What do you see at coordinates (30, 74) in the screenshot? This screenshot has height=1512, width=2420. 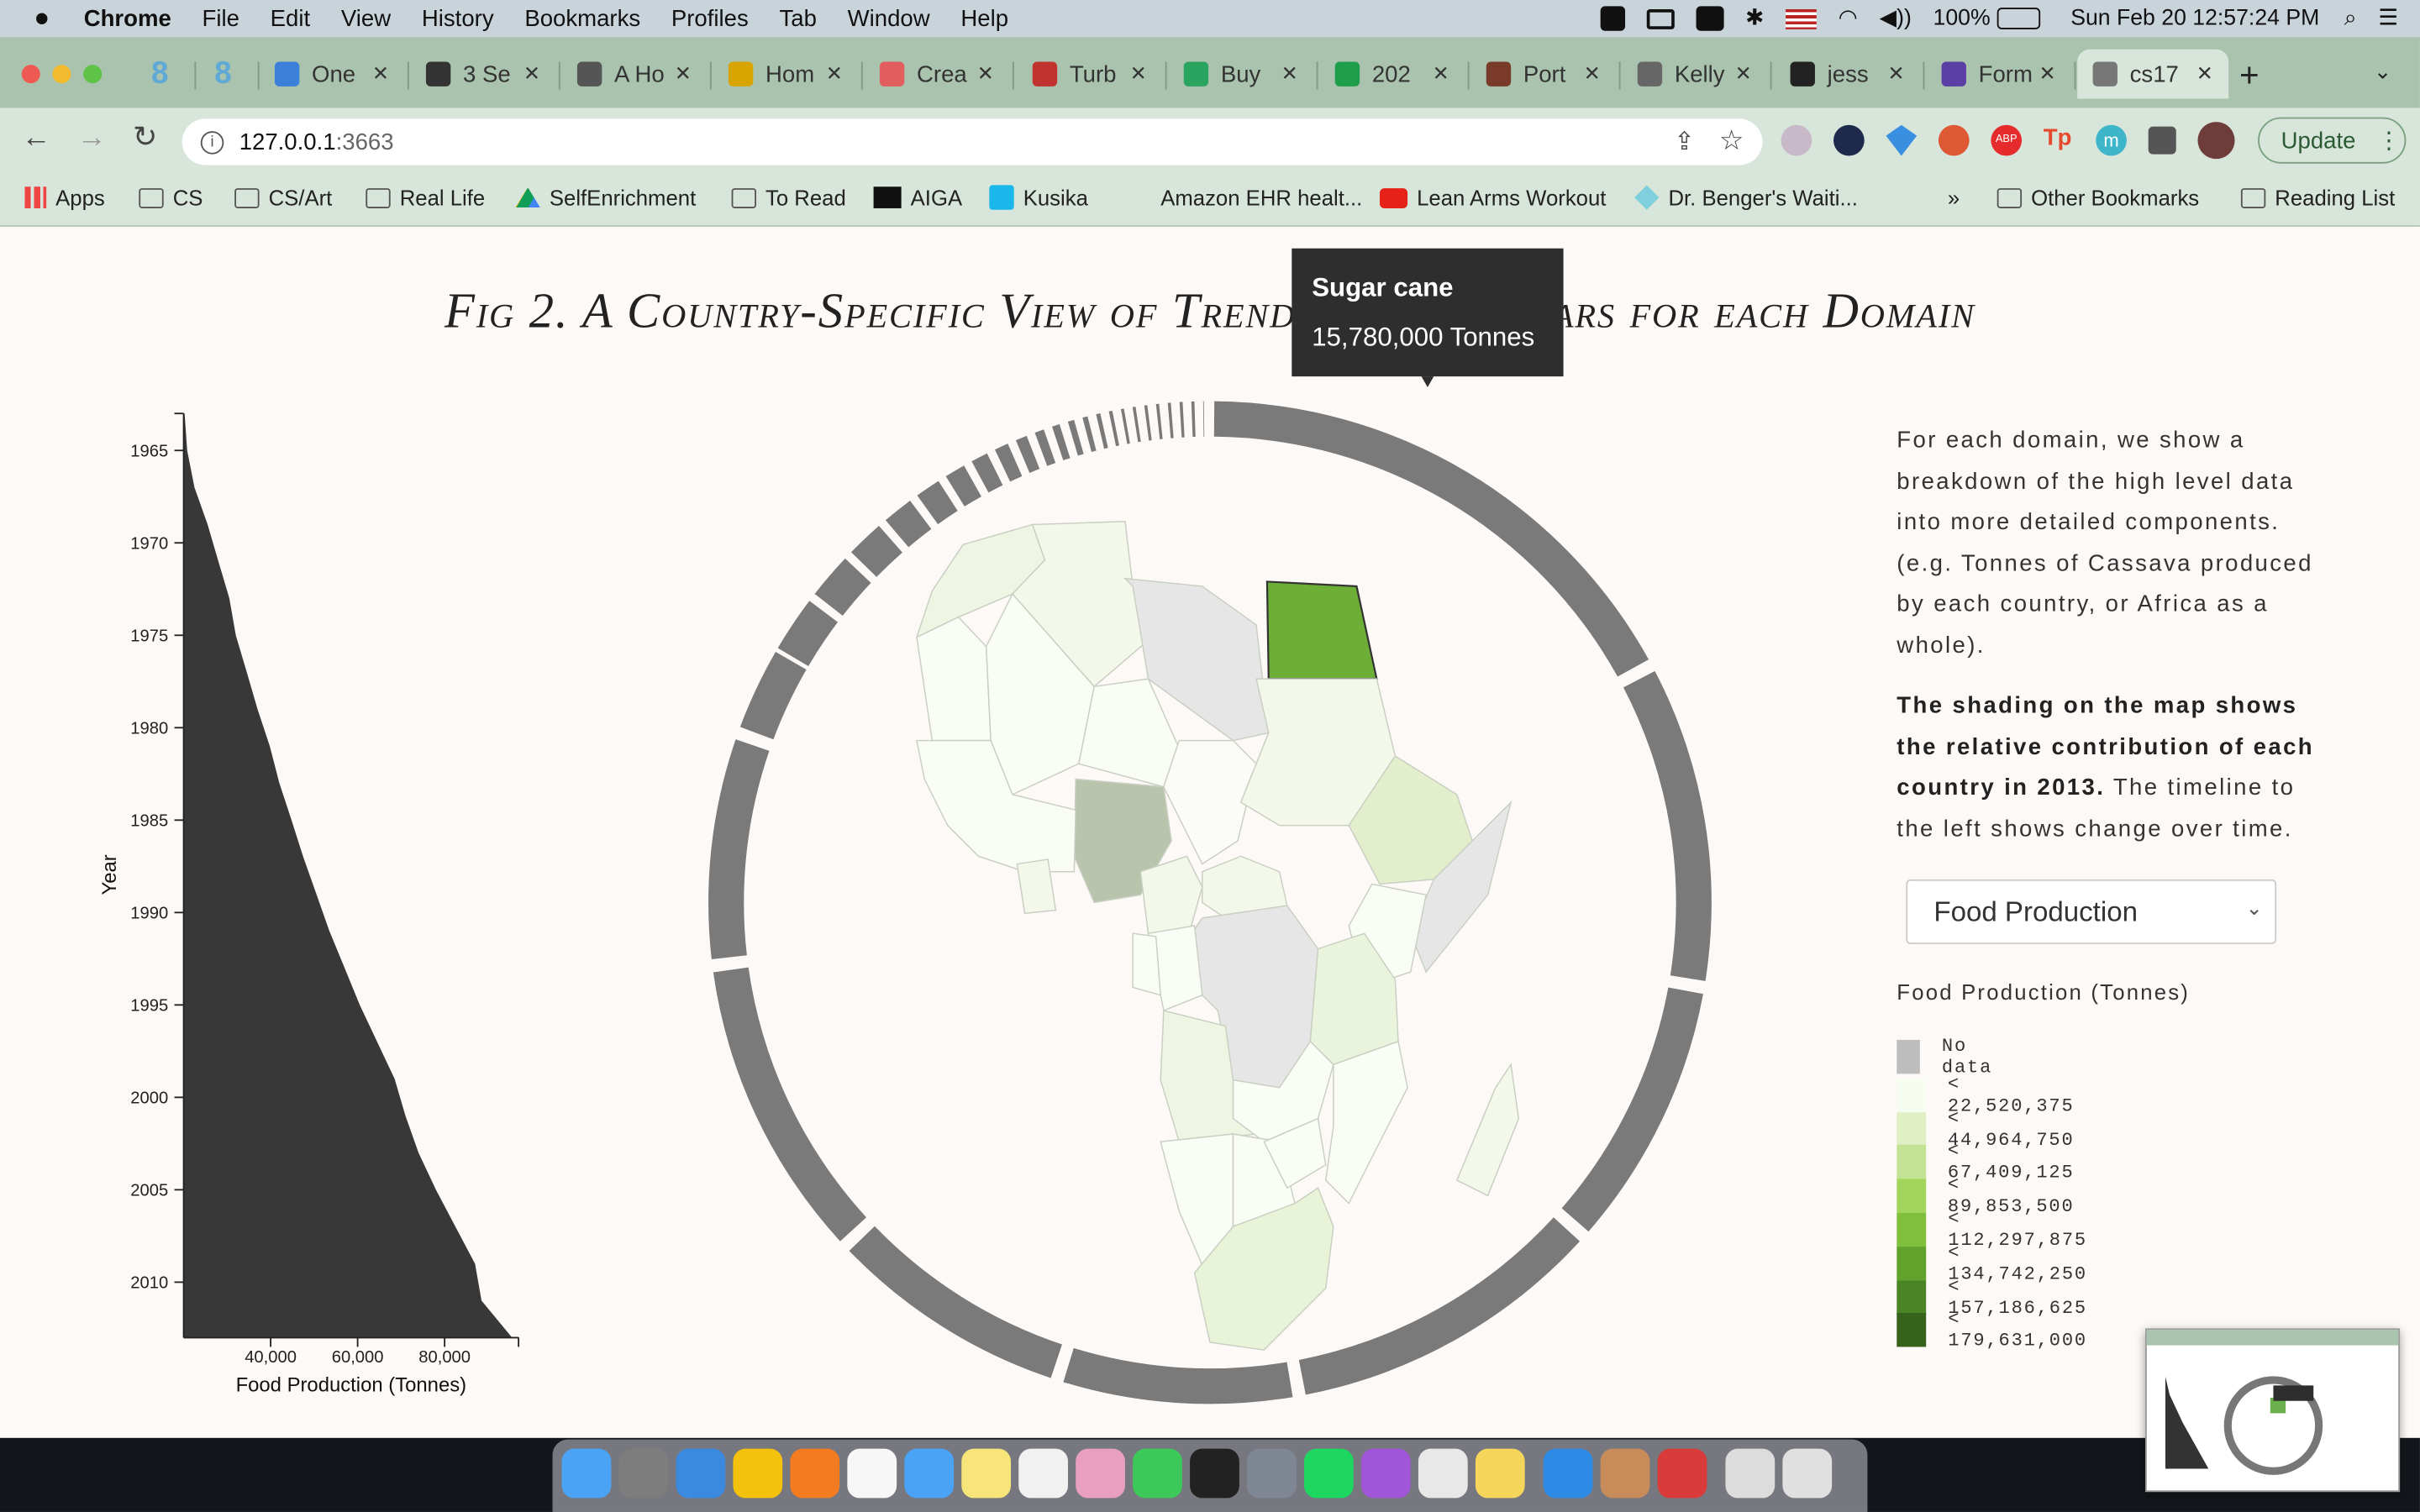 I see `window-close-button` at bounding box center [30, 74].